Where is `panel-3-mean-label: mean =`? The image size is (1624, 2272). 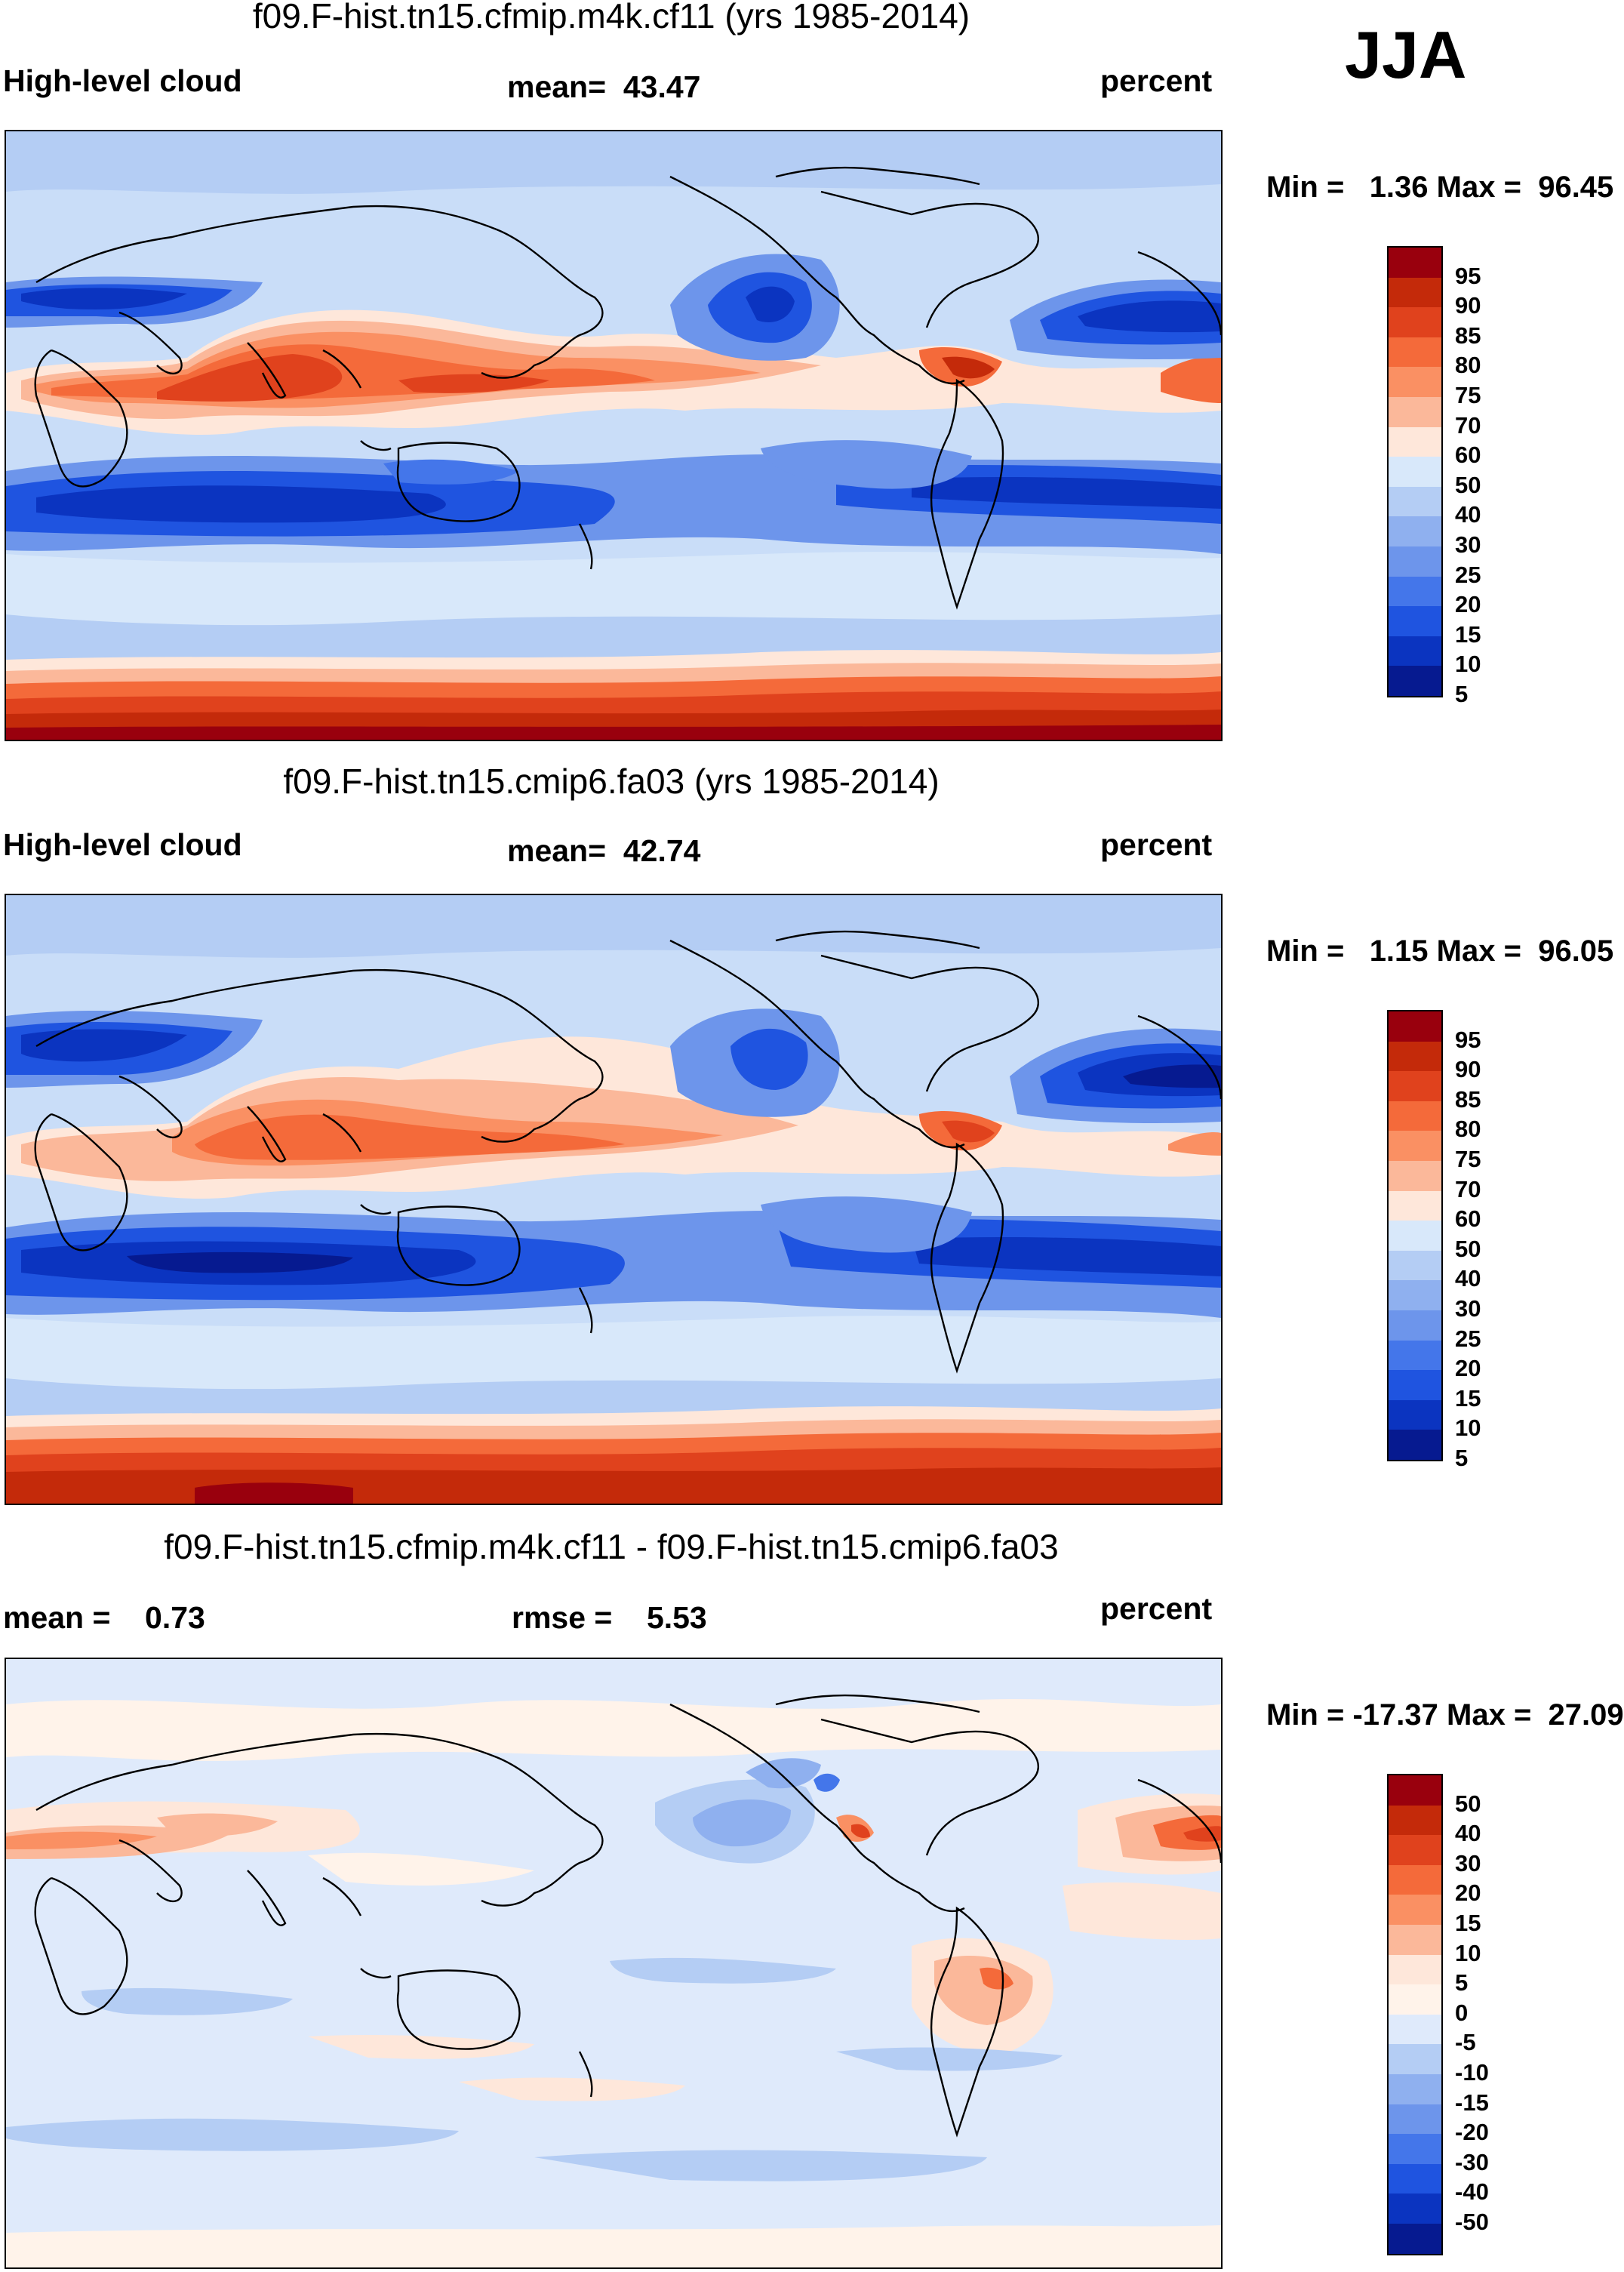 panel-3-mean-label: mean = is located at coordinates (57, 1618).